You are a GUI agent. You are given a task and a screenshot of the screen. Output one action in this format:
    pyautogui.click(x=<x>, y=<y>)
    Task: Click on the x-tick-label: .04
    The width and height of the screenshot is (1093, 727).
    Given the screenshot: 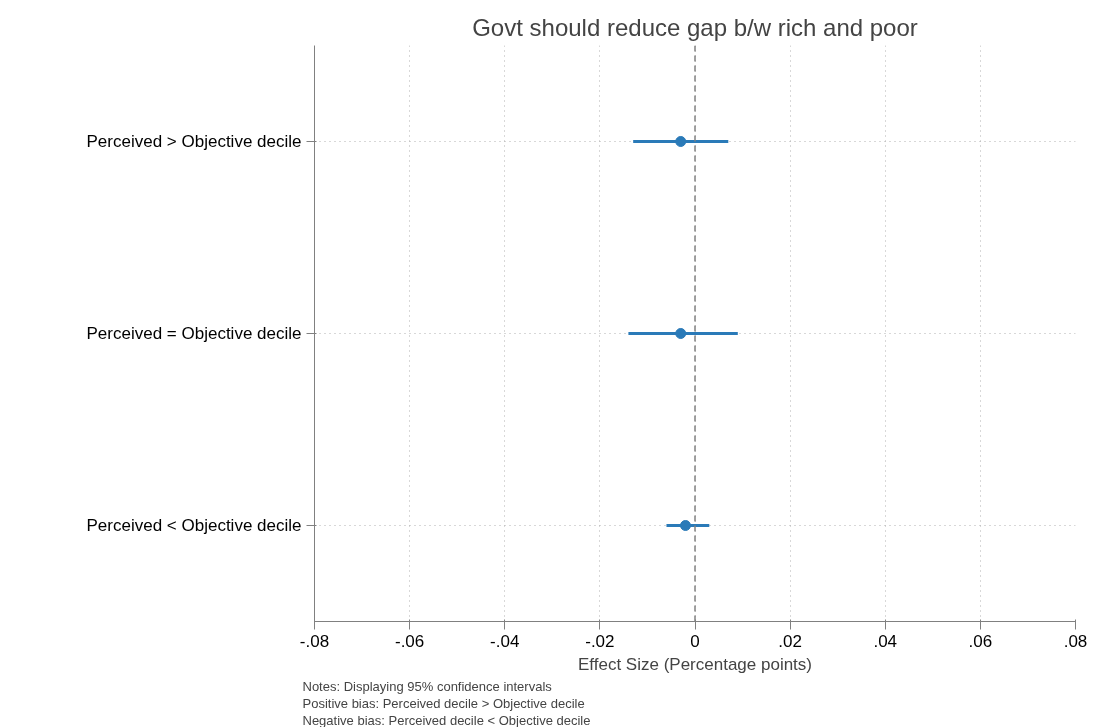 What is the action you would take?
    pyautogui.click(x=885, y=641)
    